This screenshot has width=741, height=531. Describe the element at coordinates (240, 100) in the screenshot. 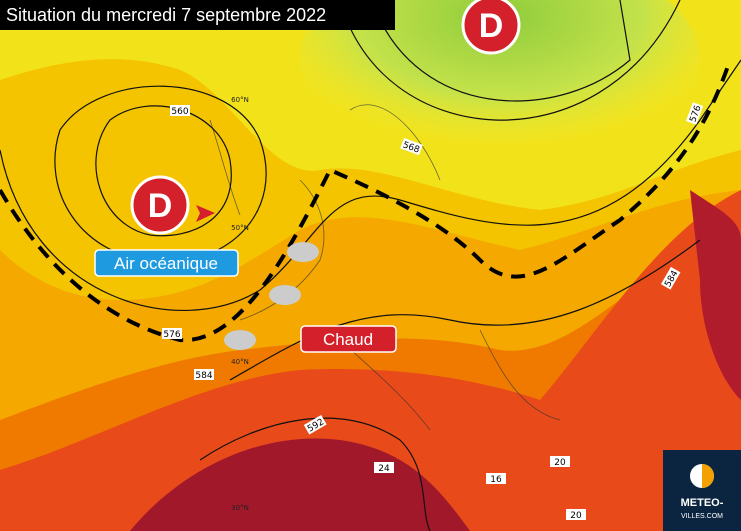

I see `latitude-label: 60°N` at that location.